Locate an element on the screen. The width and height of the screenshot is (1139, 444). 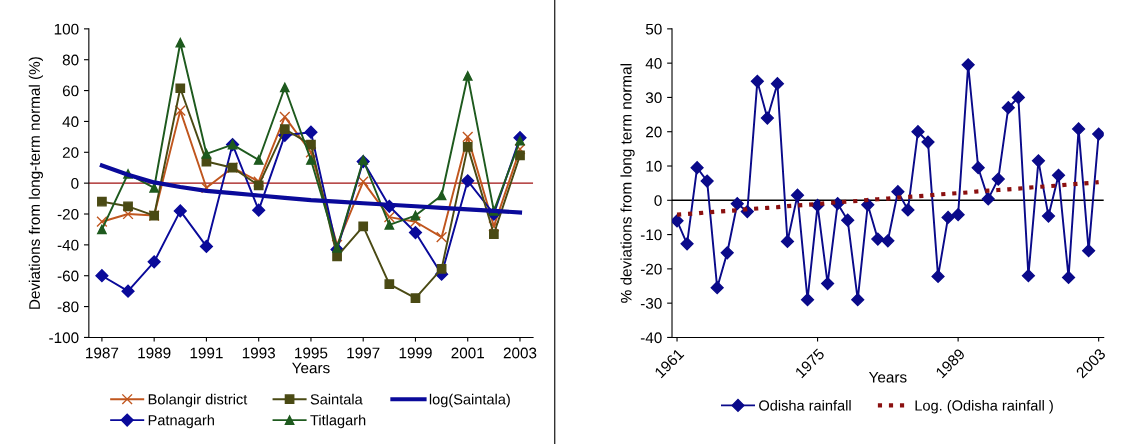
x-tick-label: 1993 is located at coordinates (259, 353).